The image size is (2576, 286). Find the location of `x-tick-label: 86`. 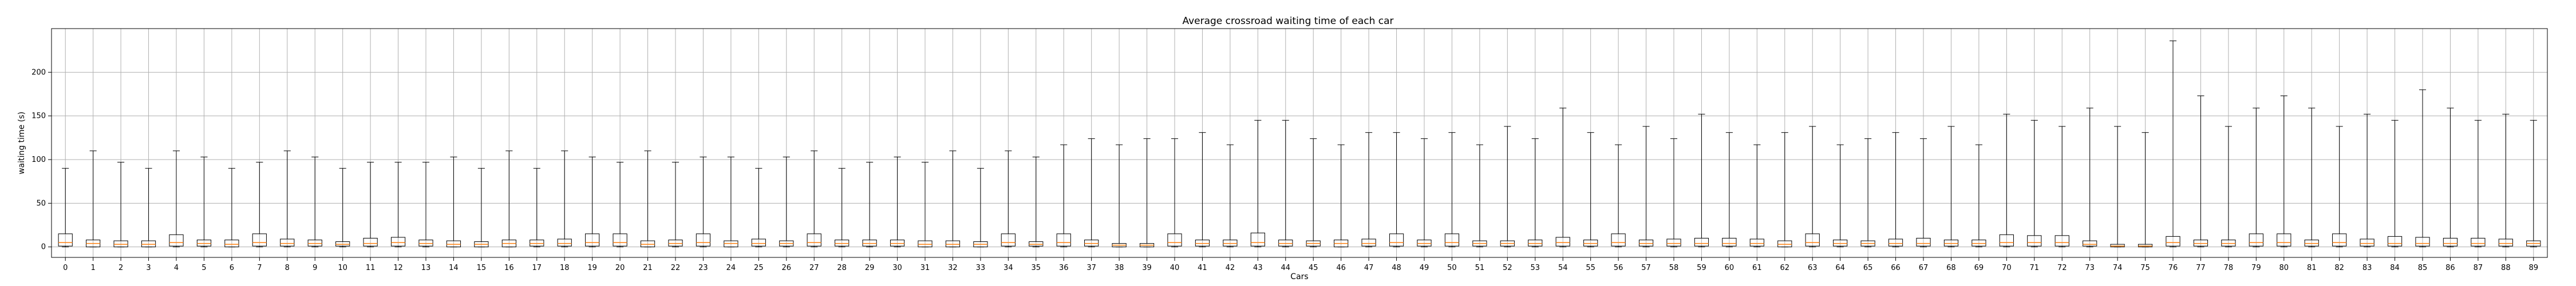

x-tick-label: 86 is located at coordinates (2450, 268).